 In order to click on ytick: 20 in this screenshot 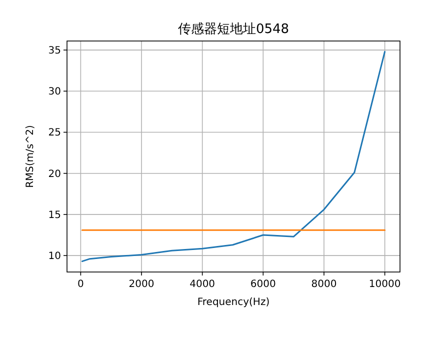, I will do `click(54, 174)`.